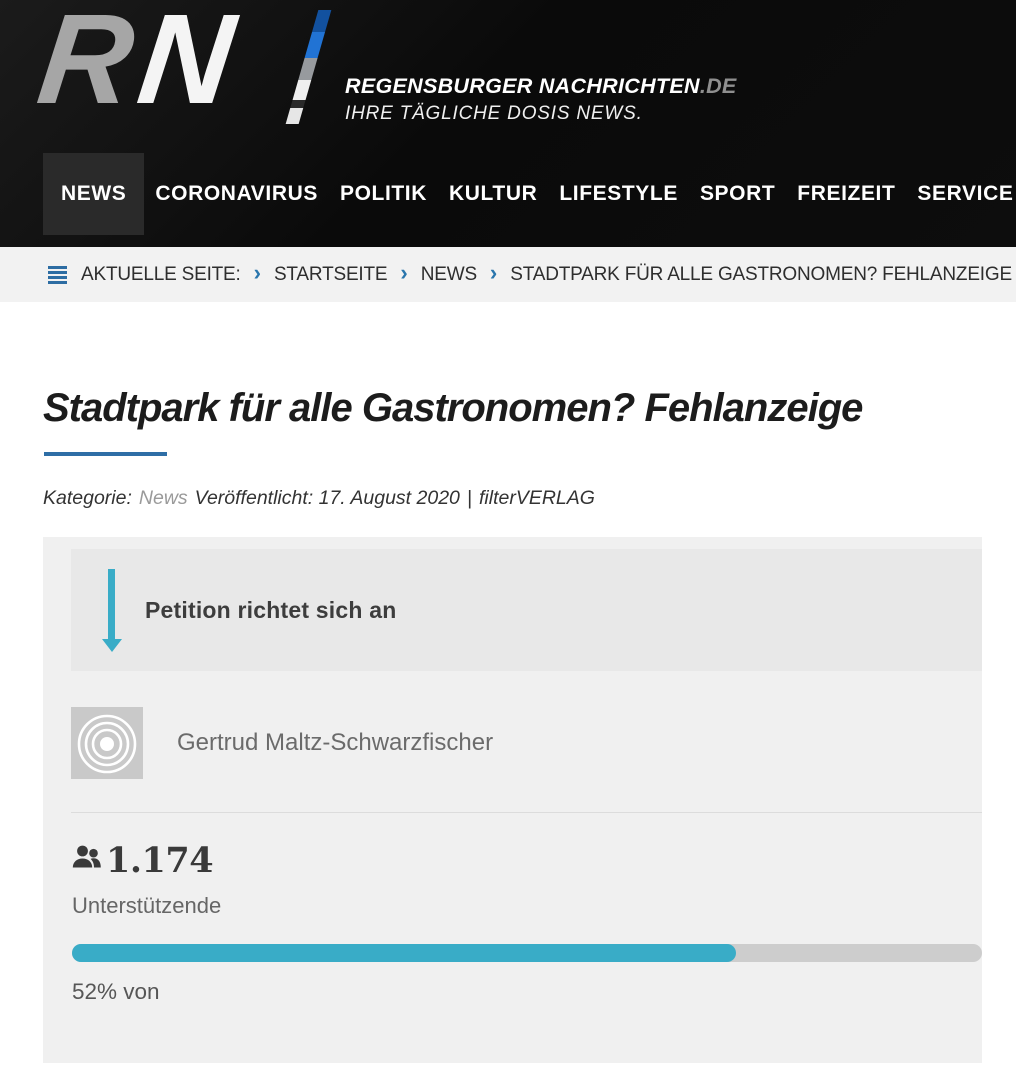 This screenshot has width=1016, height=1086. Describe the element at coordinates (526, 812) in the screenshot. I see `divider` at that location.